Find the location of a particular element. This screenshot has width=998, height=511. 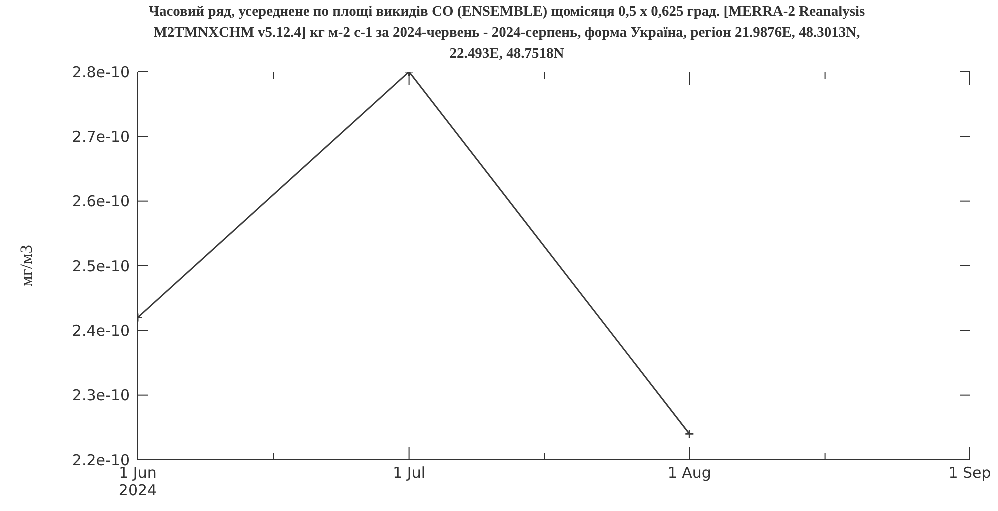

chart-title: Часовий ряд, усереднене по площі викидів CO (ENSEMBLE) щомісяця 0,5 x 0,625 град. [MERRA-2 Reanalysis M2TMNXCHM v5.12.4] кг м-2 с-1 за 2024-червень - 2024-серпень, форма Україна, регіон 21.9876E, 48.3013N, 22.493E, 48.7518N is located at coordinates (507, 33).